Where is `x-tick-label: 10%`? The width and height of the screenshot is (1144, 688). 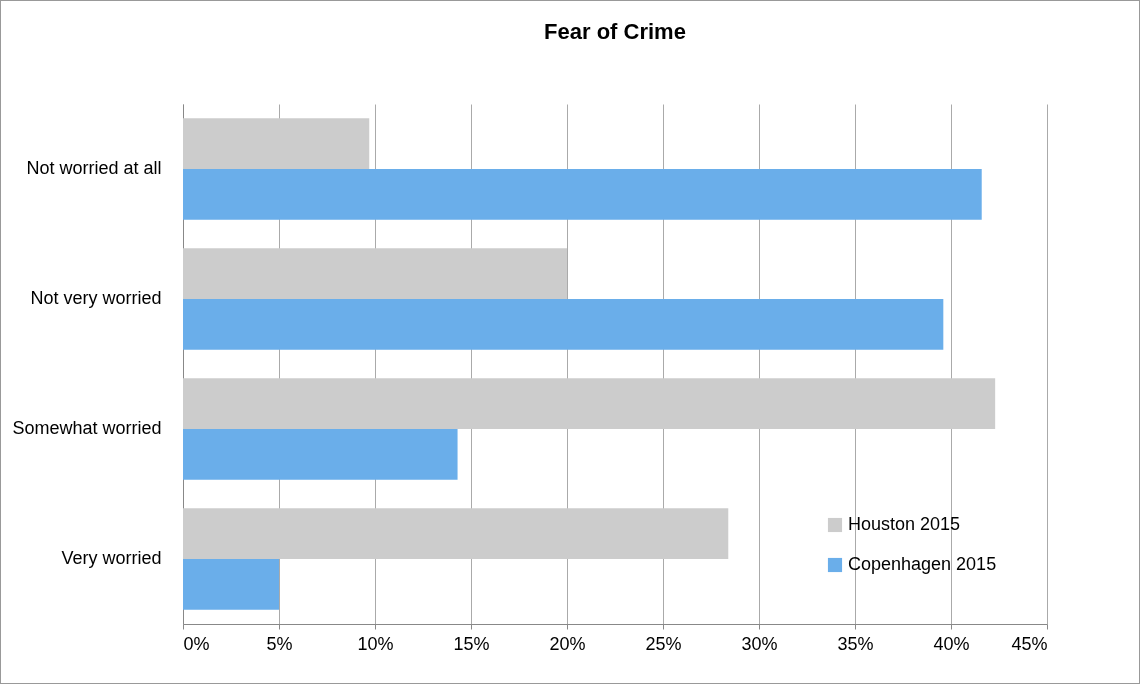
x-tick-label: 10% is located at coordinates (375, 643).